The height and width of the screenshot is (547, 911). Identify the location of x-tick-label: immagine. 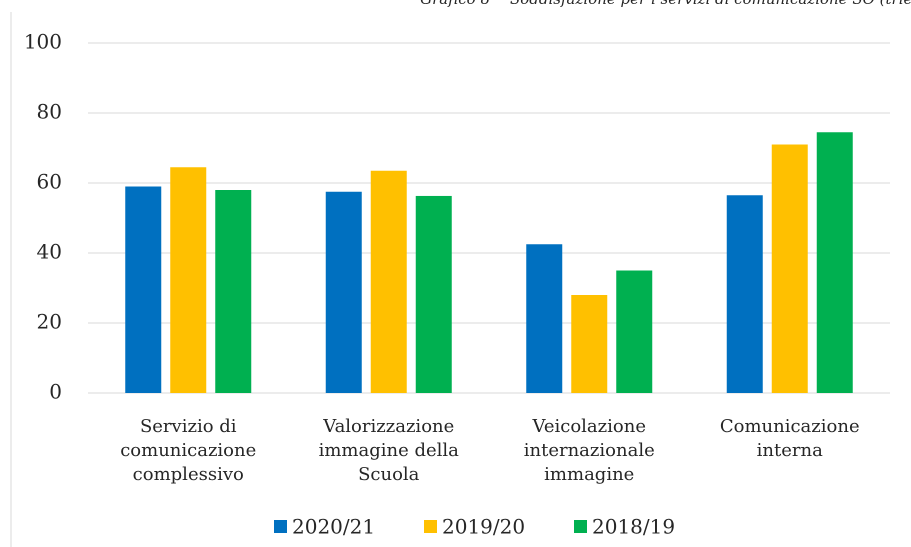
(589, 474).